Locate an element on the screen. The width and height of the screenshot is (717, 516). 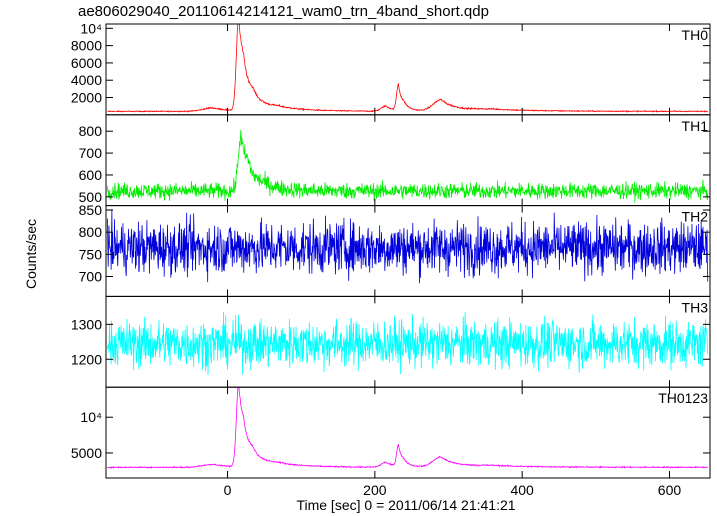
y-tick-label: 1200 is located at coordinates (86, 359).